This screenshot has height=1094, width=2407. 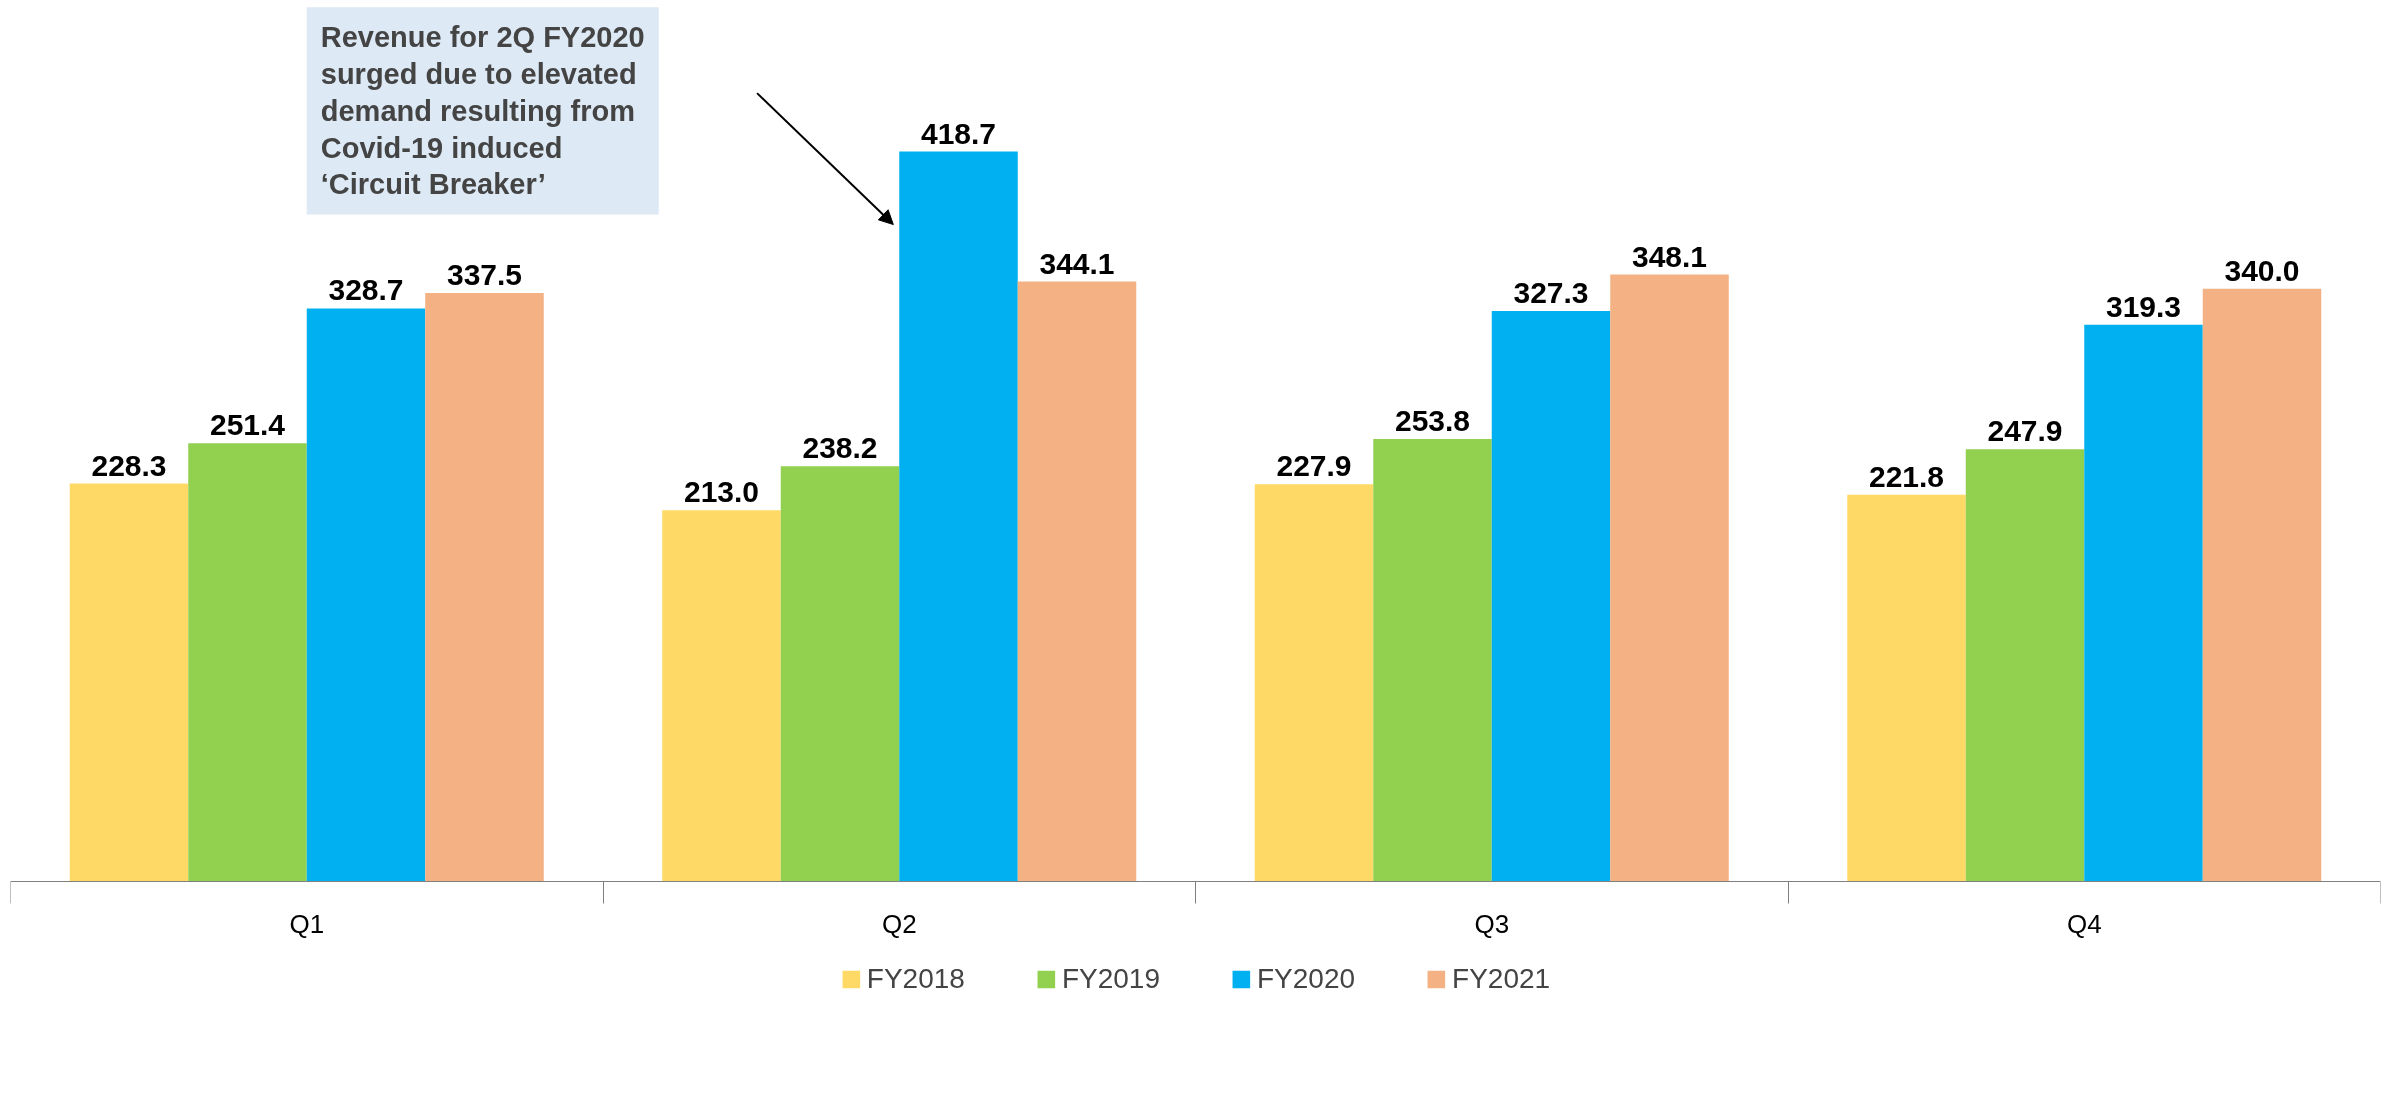 I want to click on legend-label: FY2018, so click(x=915, y=979).